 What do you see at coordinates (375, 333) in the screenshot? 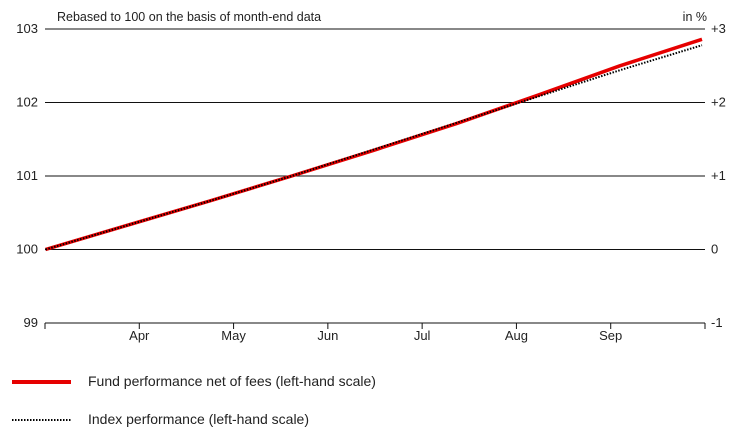
I see `x-axis: Apr May Jun Jul Aug Sep` at bounding box center [375, 333].